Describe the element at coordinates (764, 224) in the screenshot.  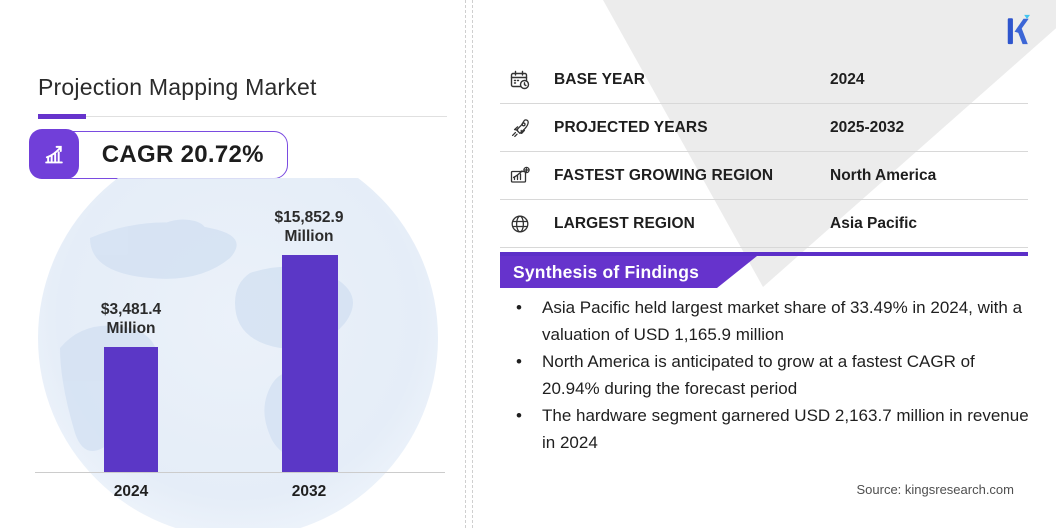
I see `fact-row-largest-region: LARGEST REGION Asia Pacific` at that location.